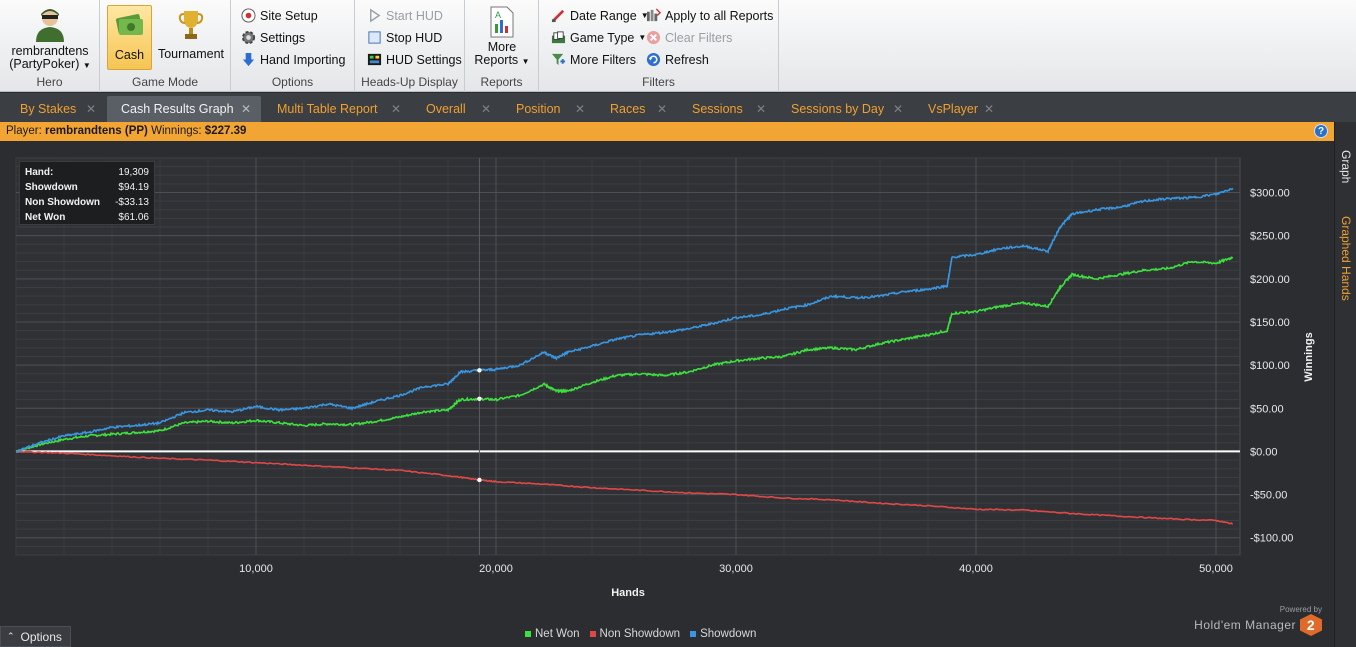  Describe the element at coordinates (404, 37) in the screenshot. I see `stop-hud-button: Stop HUD` at that location.